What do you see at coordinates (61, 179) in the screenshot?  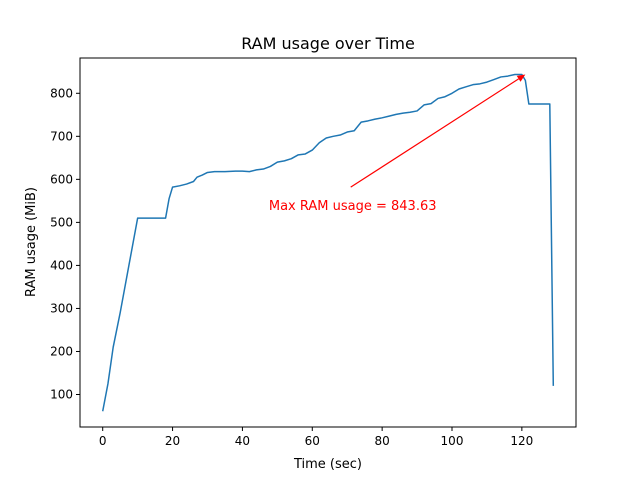 I see `y-tick-label: 600` at bounding box center [61, 179].